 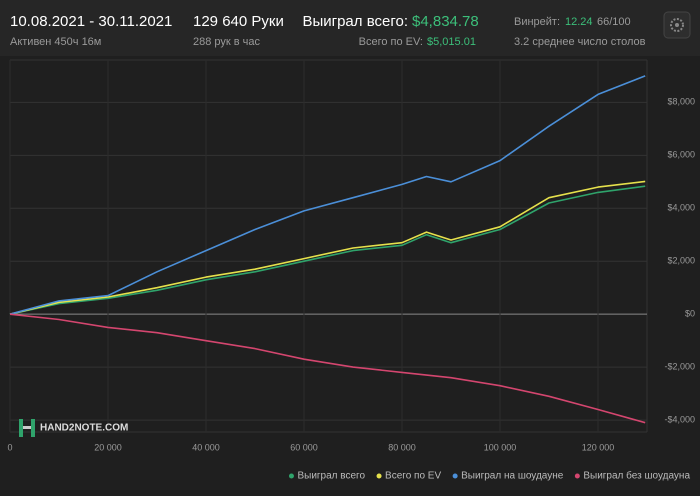 What do you see at coordinates (598, 447) in the screenshot?
I see `x-tick-label: 120 000` at bounding box center [598, 447].